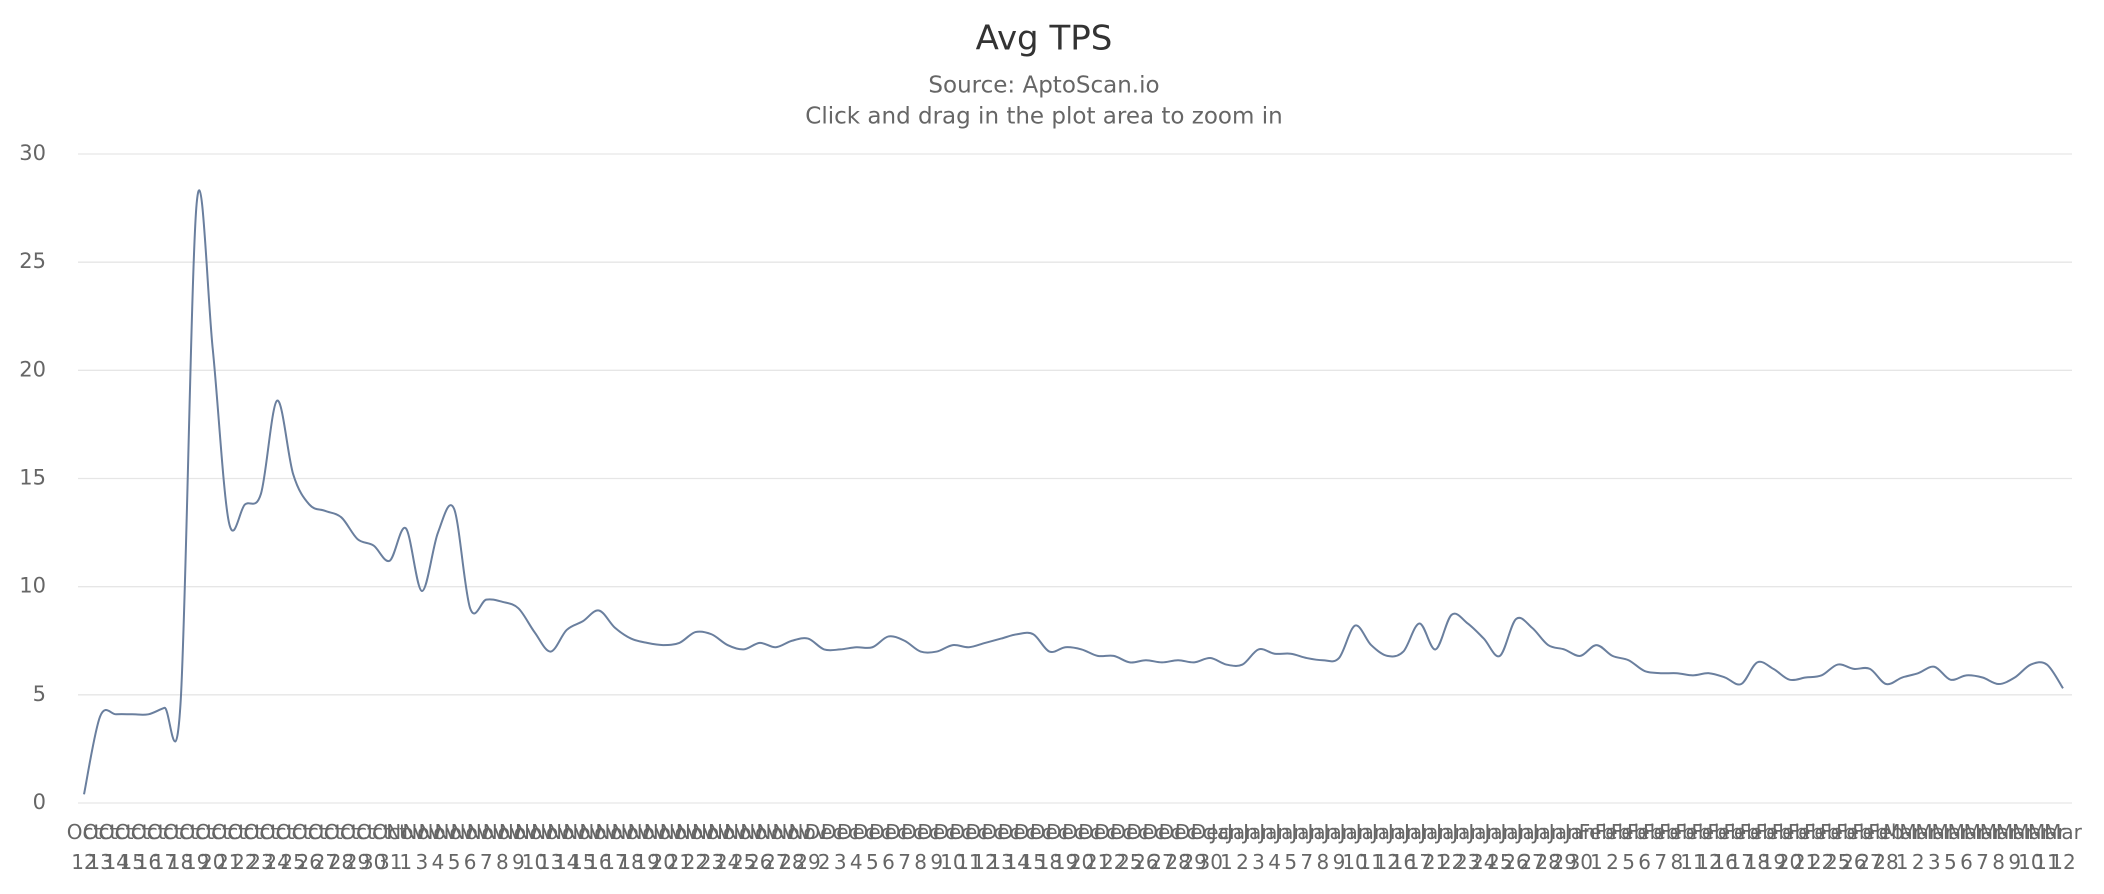  Describe the element at coordinates (1386, 847) in the screenshot. I see `x-tick-label: Jan 12` at that location.